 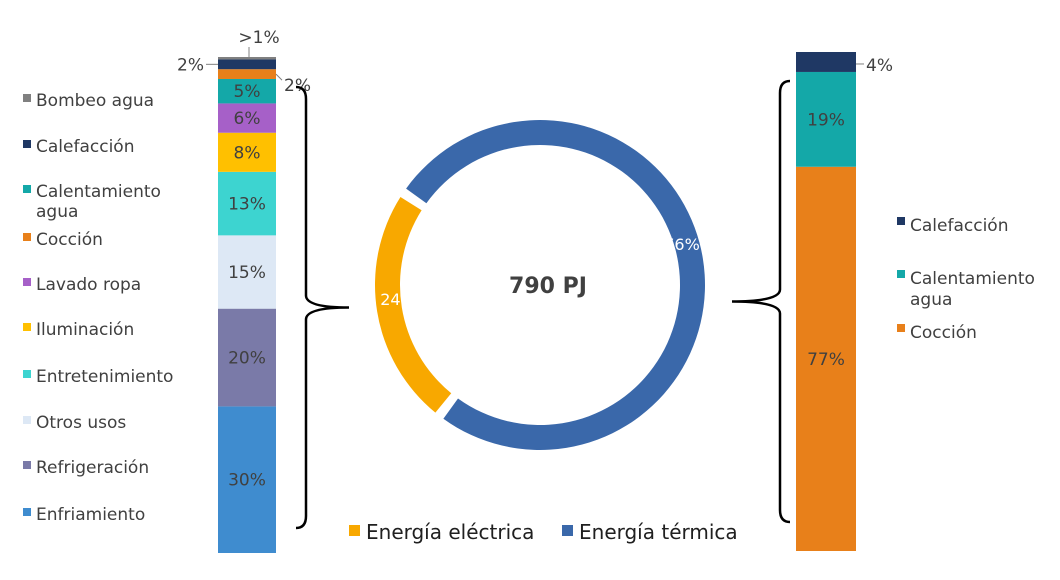 I want to click on legend-label: Entretenimiento, so click(x=104, y=377).